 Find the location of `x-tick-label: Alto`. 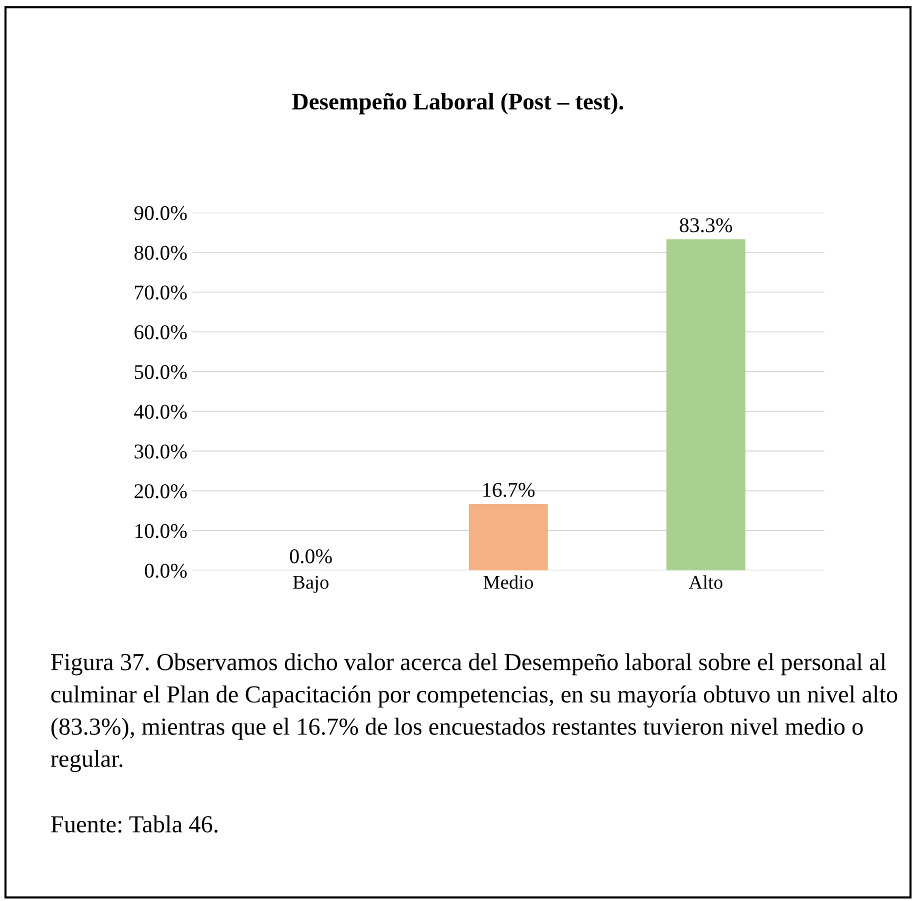

x-tick-label: Alto is located at coordinates (705, 582).